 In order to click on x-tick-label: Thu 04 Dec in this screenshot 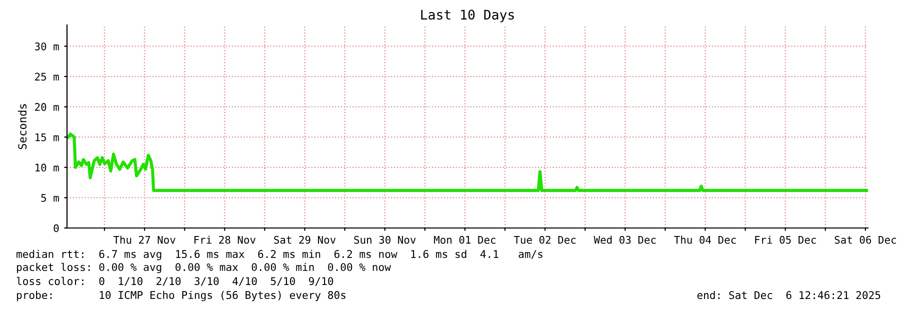, I will do `click(705, 240)`.